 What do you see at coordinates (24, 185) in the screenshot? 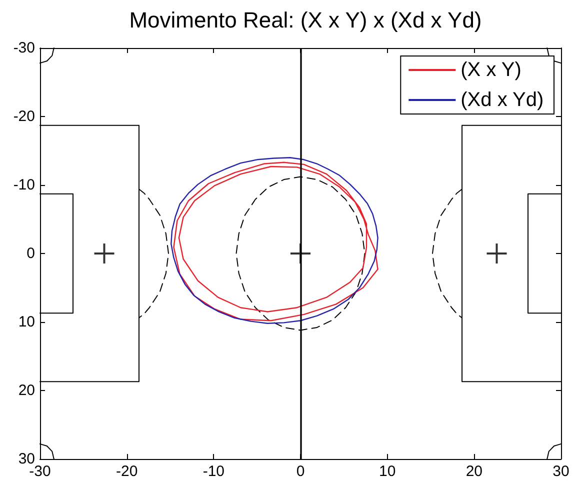
I see `y-tick-label: -10` at bounding box center [24, 185].